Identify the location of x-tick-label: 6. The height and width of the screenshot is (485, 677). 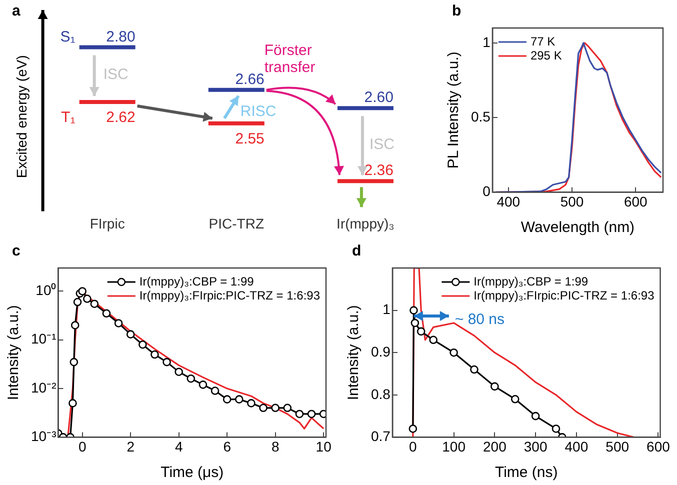
(227, 446).